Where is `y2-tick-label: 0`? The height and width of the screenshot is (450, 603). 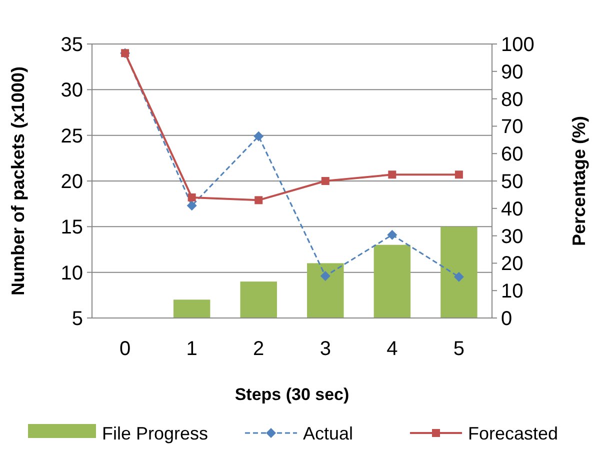 y2-tick-label: 0 is located at coordinates (506, 319).